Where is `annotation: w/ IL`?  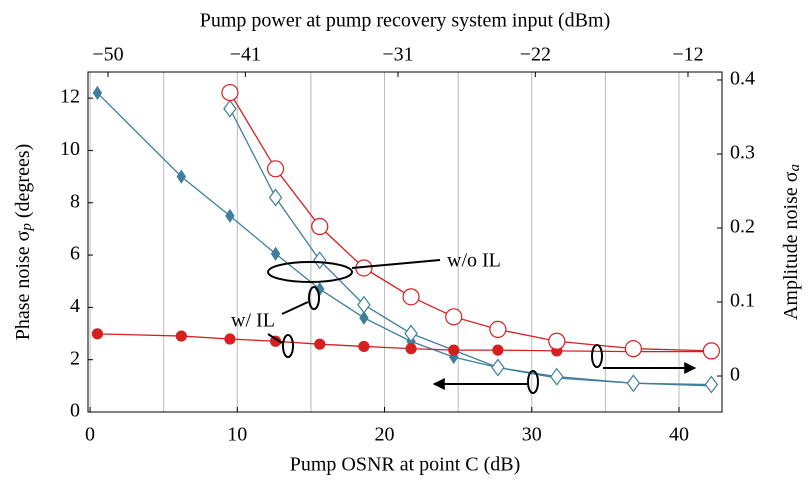 annotation: w/ IL is located at coordinates (253, 321).